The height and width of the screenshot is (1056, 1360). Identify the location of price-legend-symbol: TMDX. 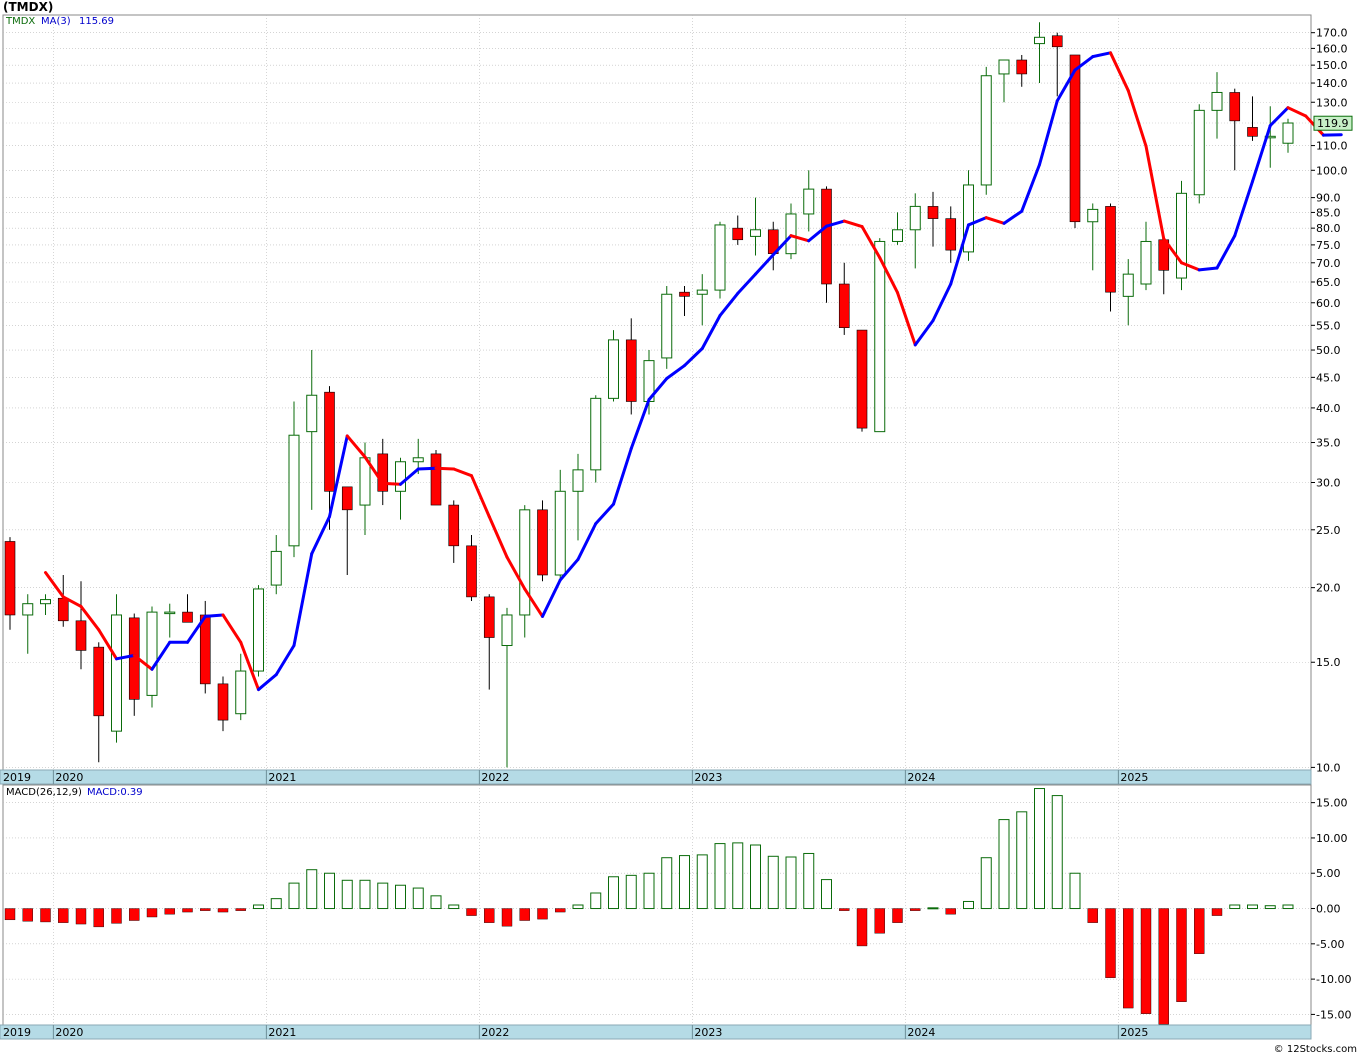
(20, 21).